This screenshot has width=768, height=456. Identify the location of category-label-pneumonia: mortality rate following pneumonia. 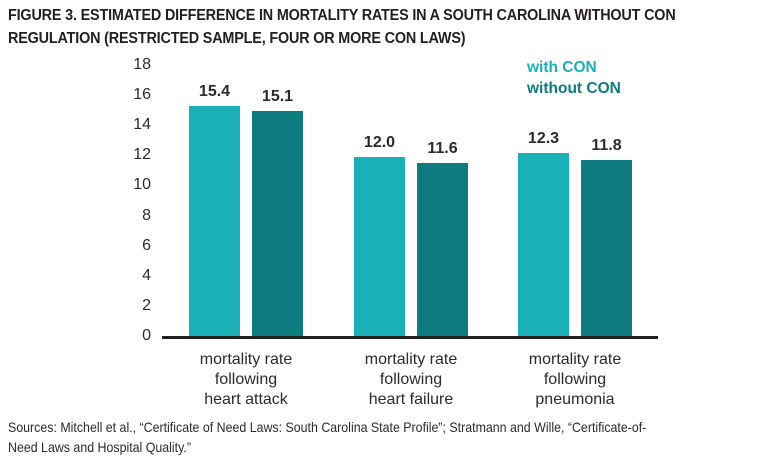
(575, 379).